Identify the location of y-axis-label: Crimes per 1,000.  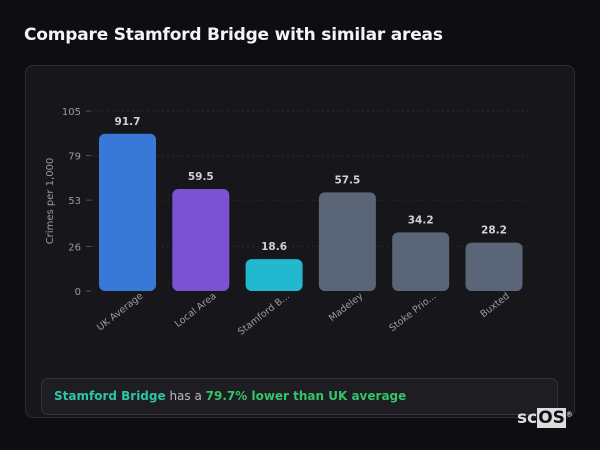
(50, 201).